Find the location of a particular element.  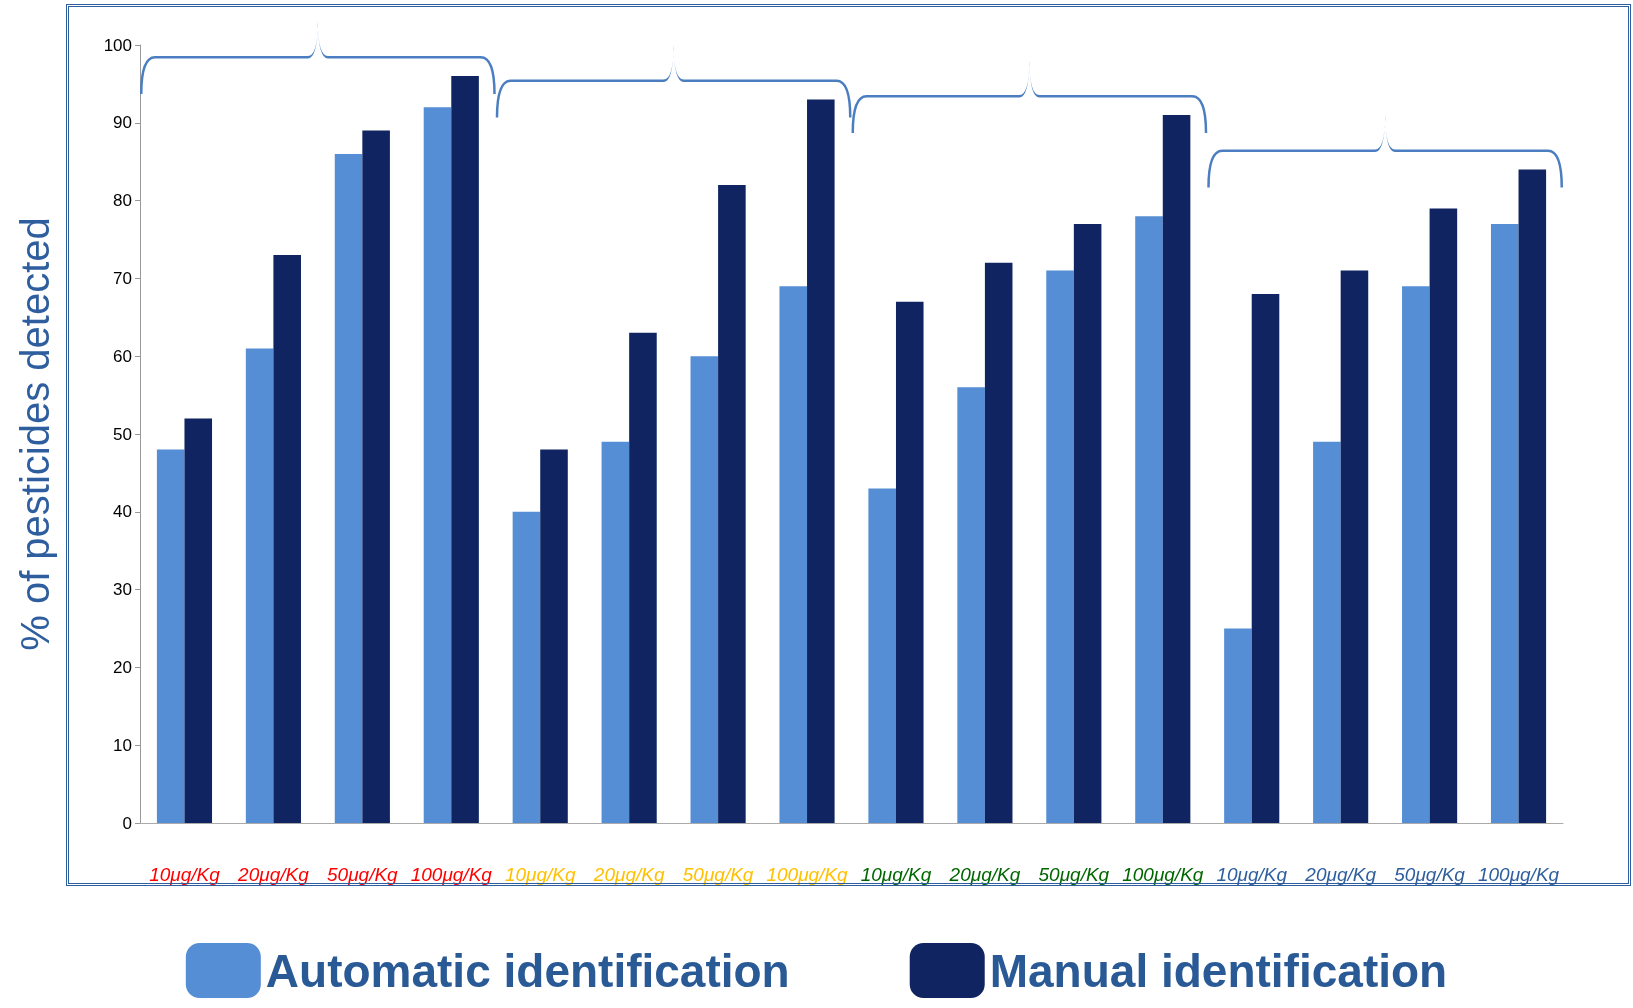

y-tick-label: 20 is located at coordinates (122, 667).